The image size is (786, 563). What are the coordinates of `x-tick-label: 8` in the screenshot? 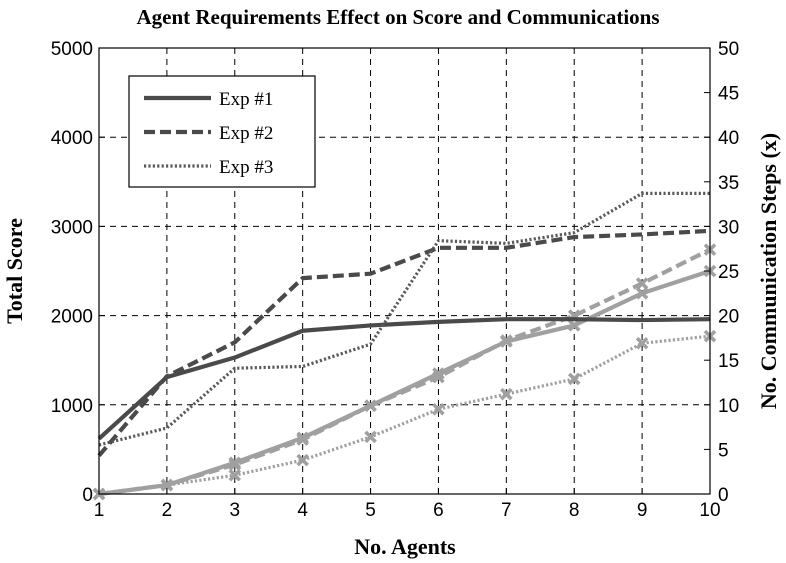 It's located at (574, 510).